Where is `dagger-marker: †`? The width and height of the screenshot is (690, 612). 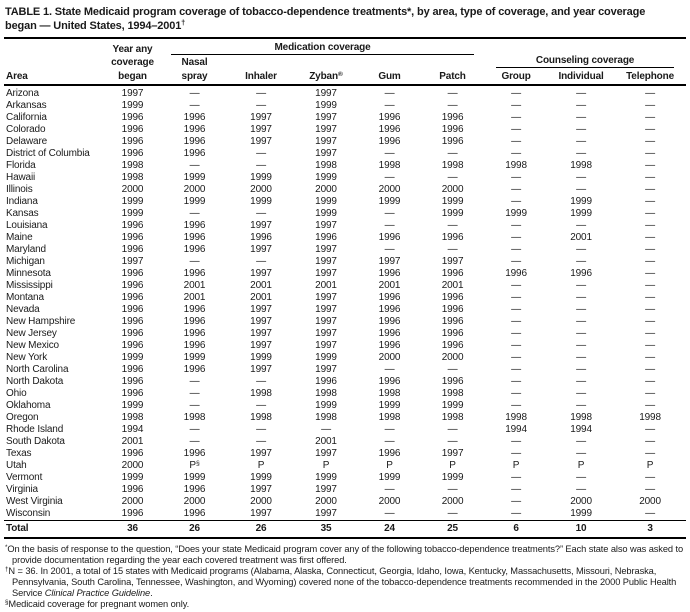
dagger-marker: † is located at coordinates (7, 569).